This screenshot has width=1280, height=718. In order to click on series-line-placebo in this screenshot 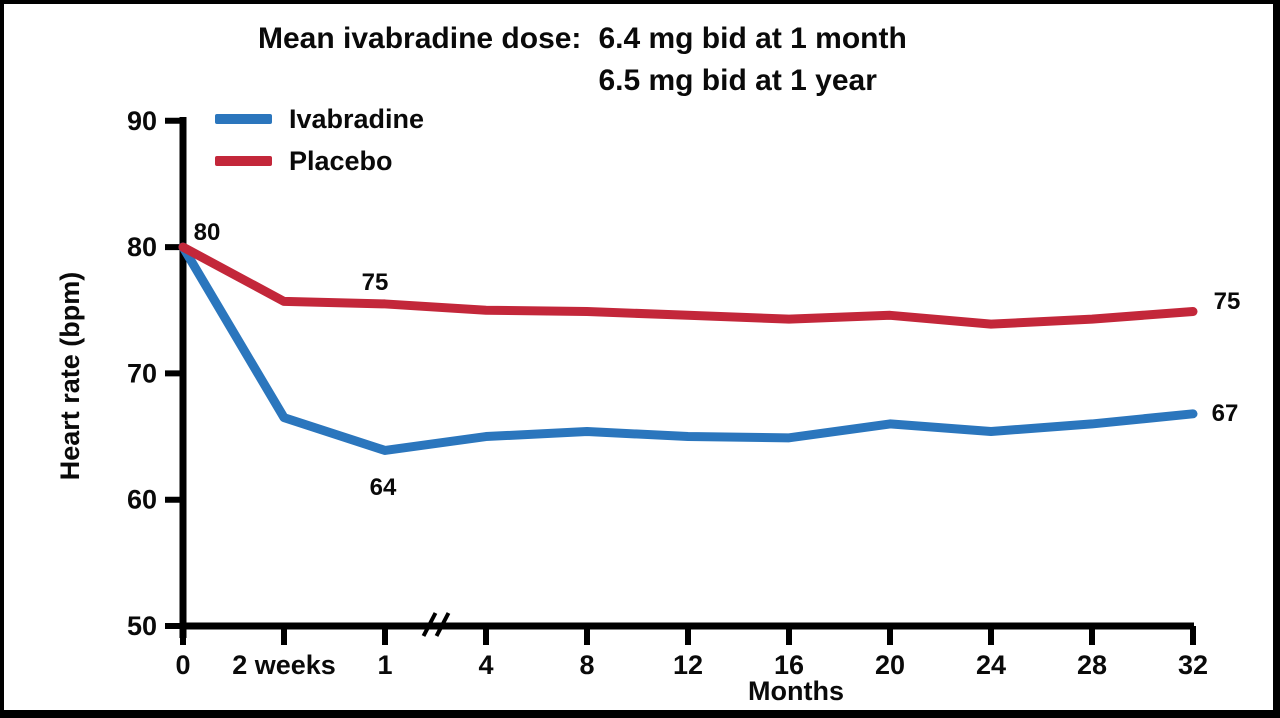, I will do `click(688, 285)`.